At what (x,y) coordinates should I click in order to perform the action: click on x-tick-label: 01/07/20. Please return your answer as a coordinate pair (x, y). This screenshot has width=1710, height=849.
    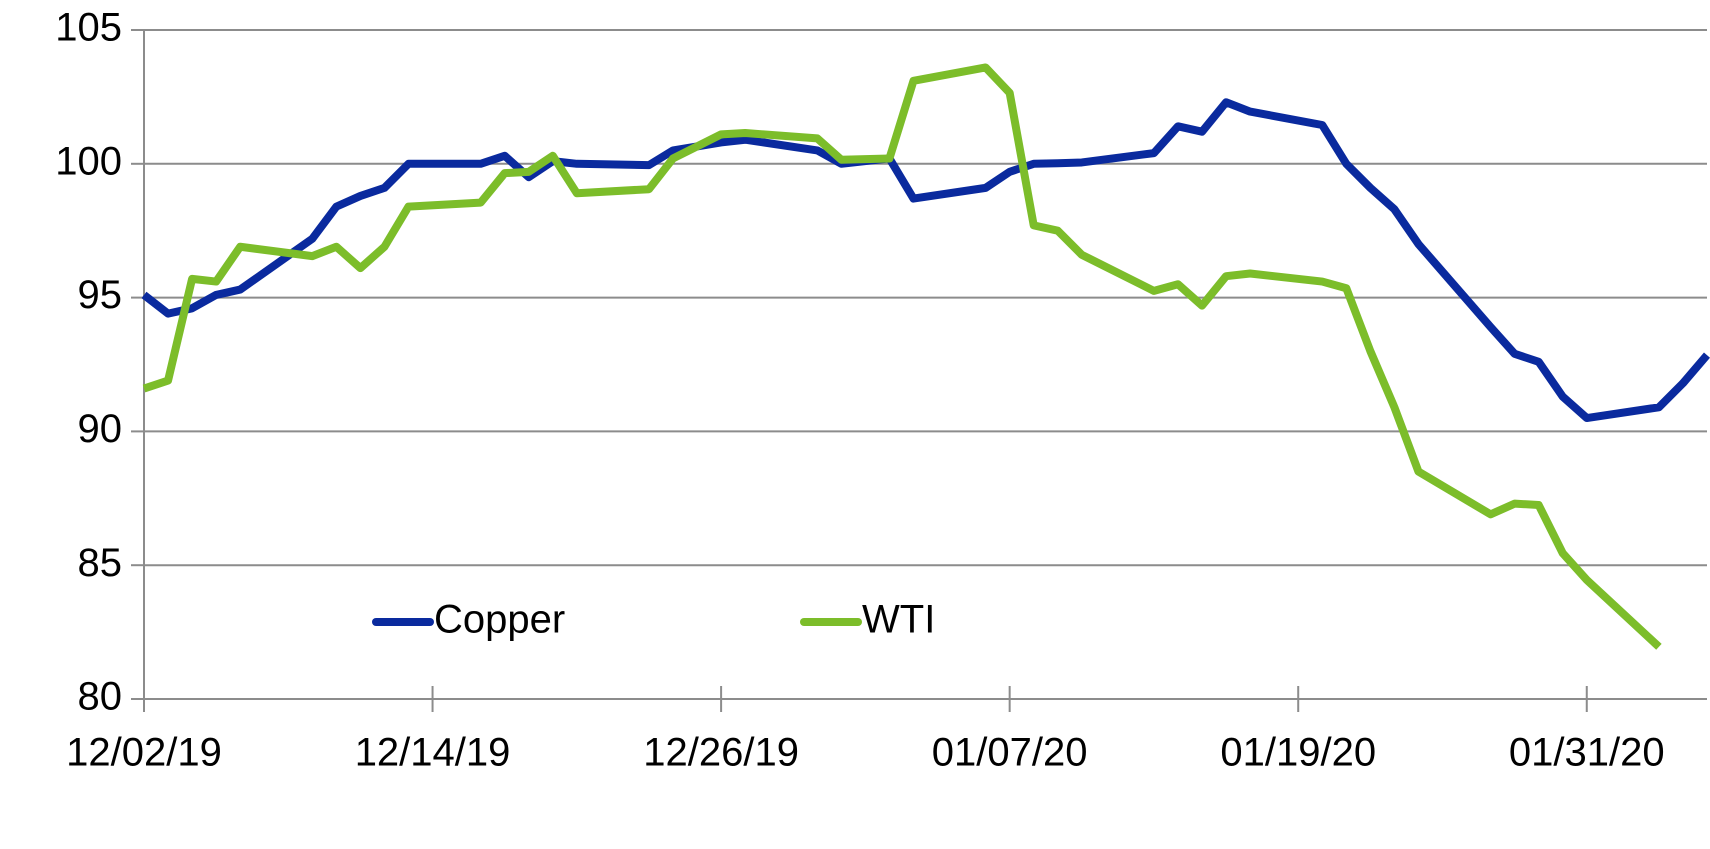
    Looking at the image, I should click on (1010, 753).